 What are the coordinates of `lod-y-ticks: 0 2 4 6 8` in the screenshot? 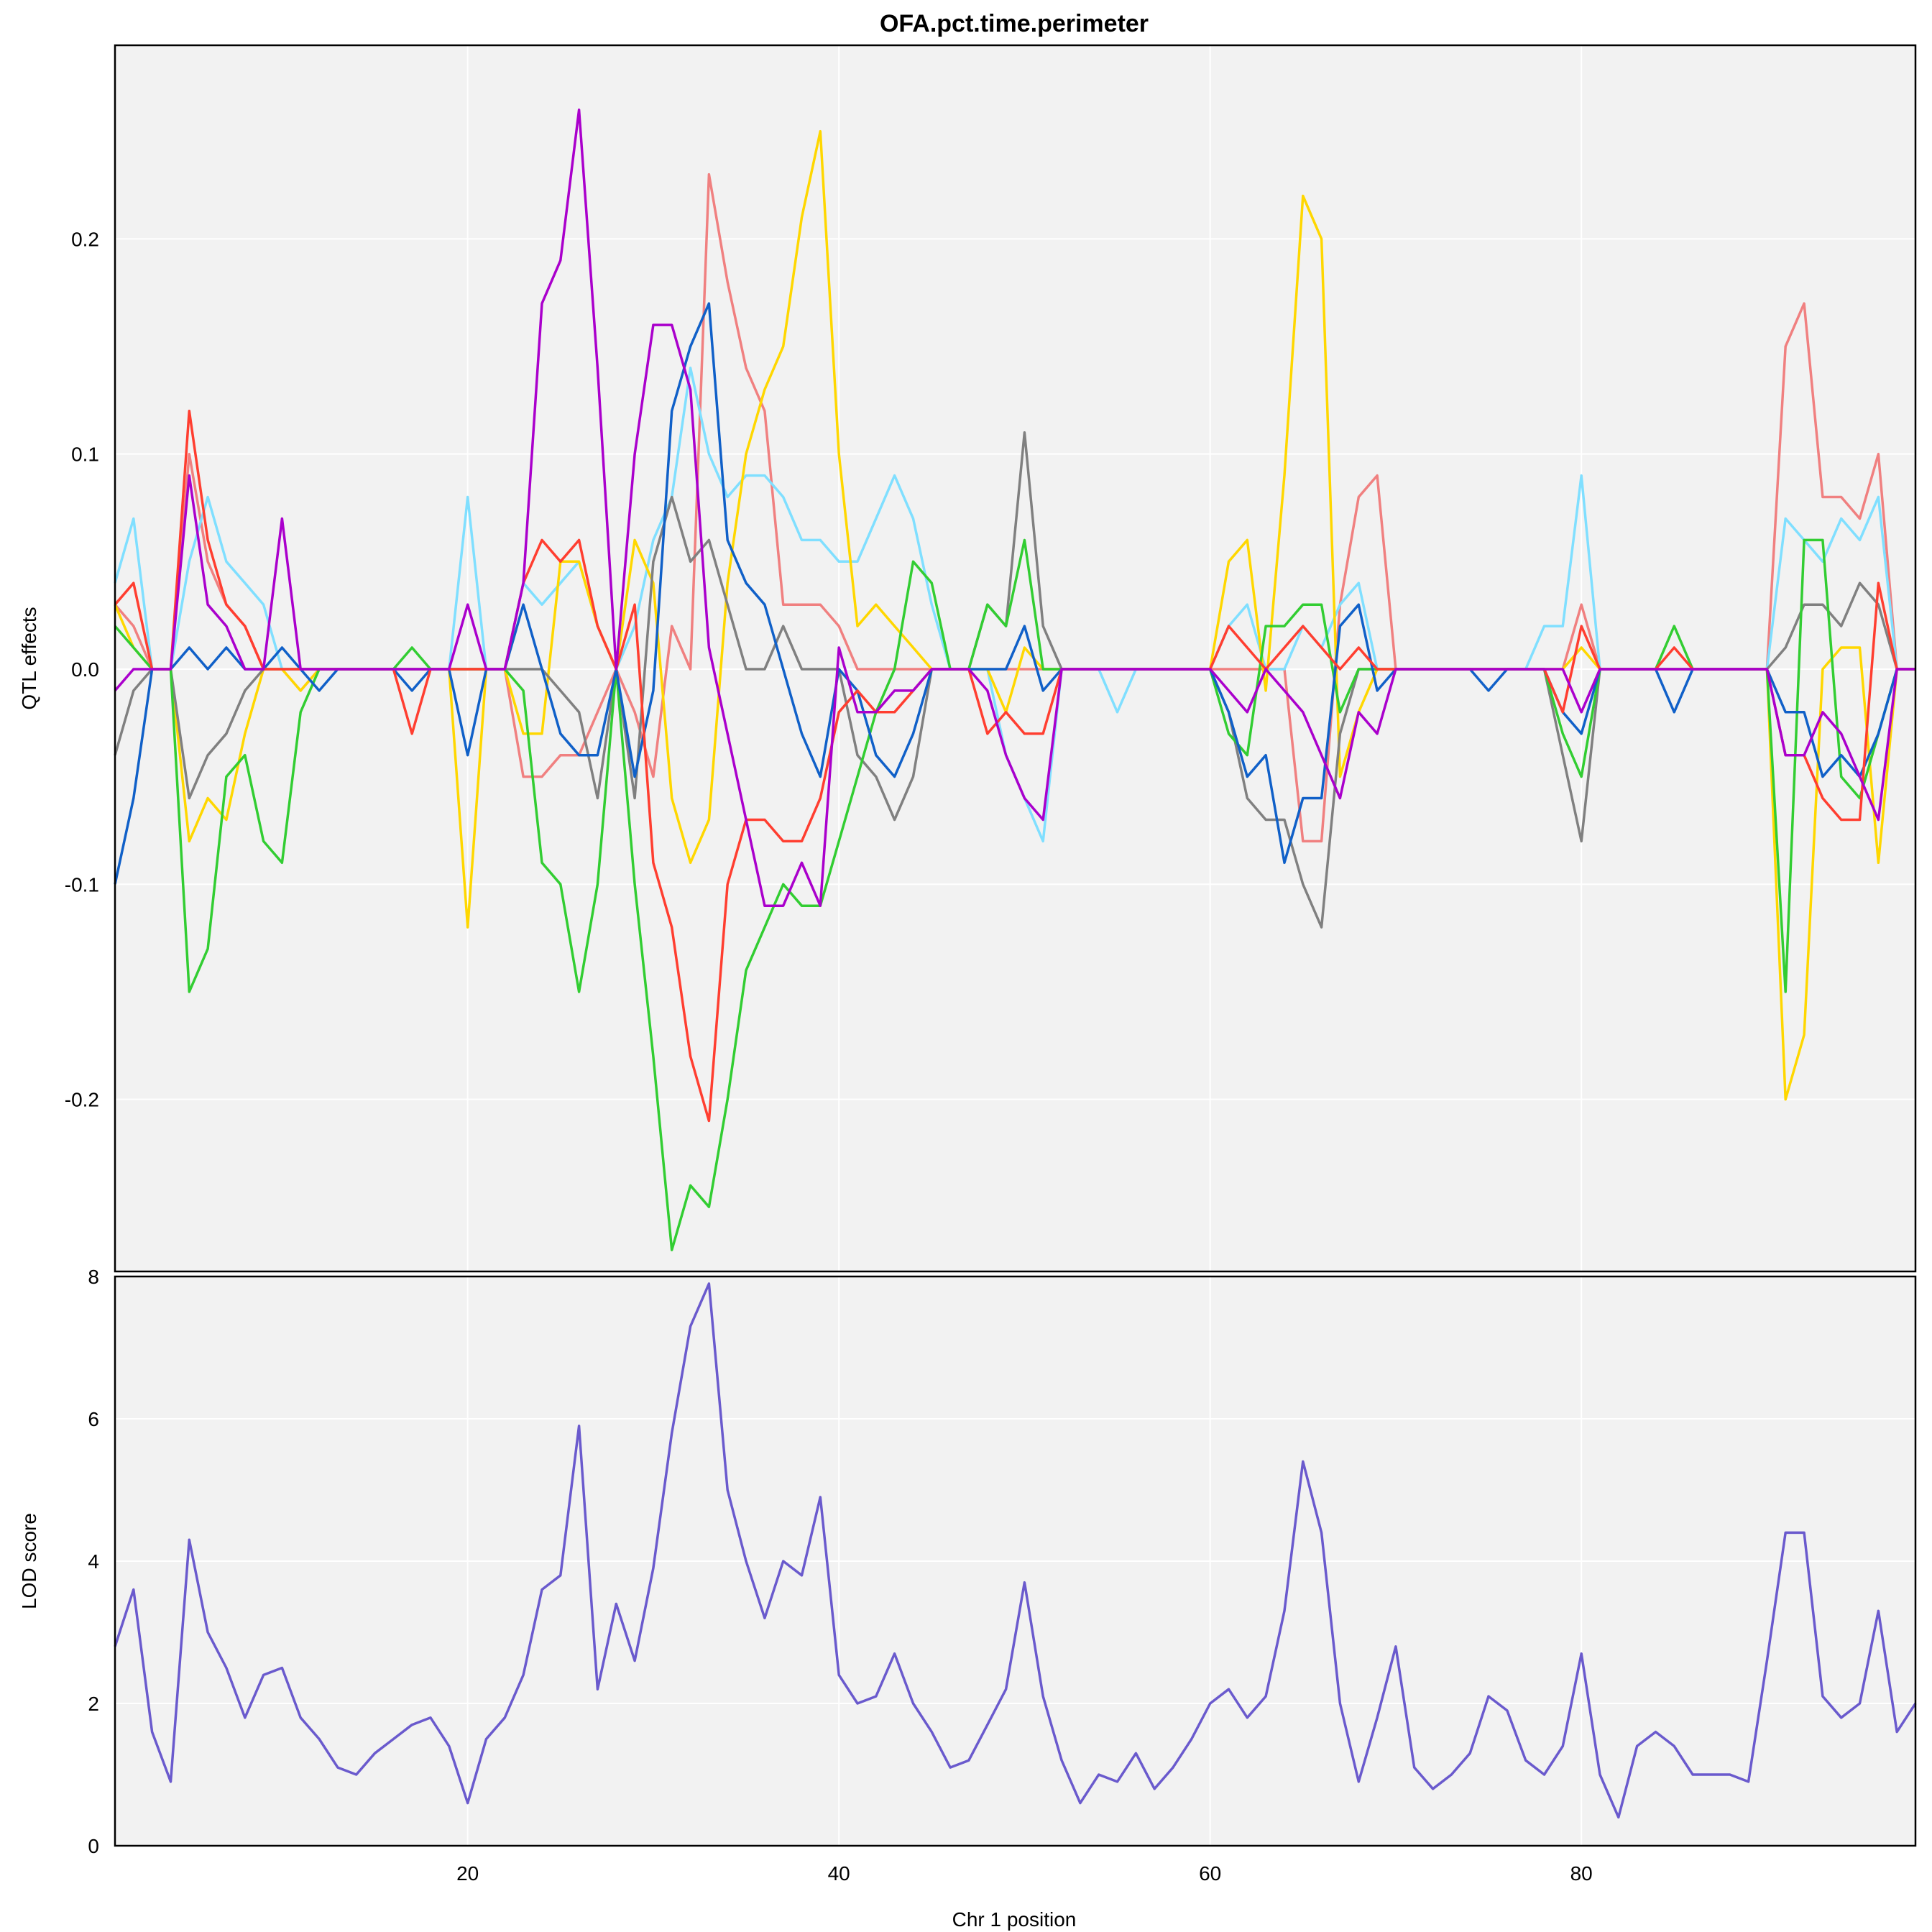 It's located at (93, 1561).